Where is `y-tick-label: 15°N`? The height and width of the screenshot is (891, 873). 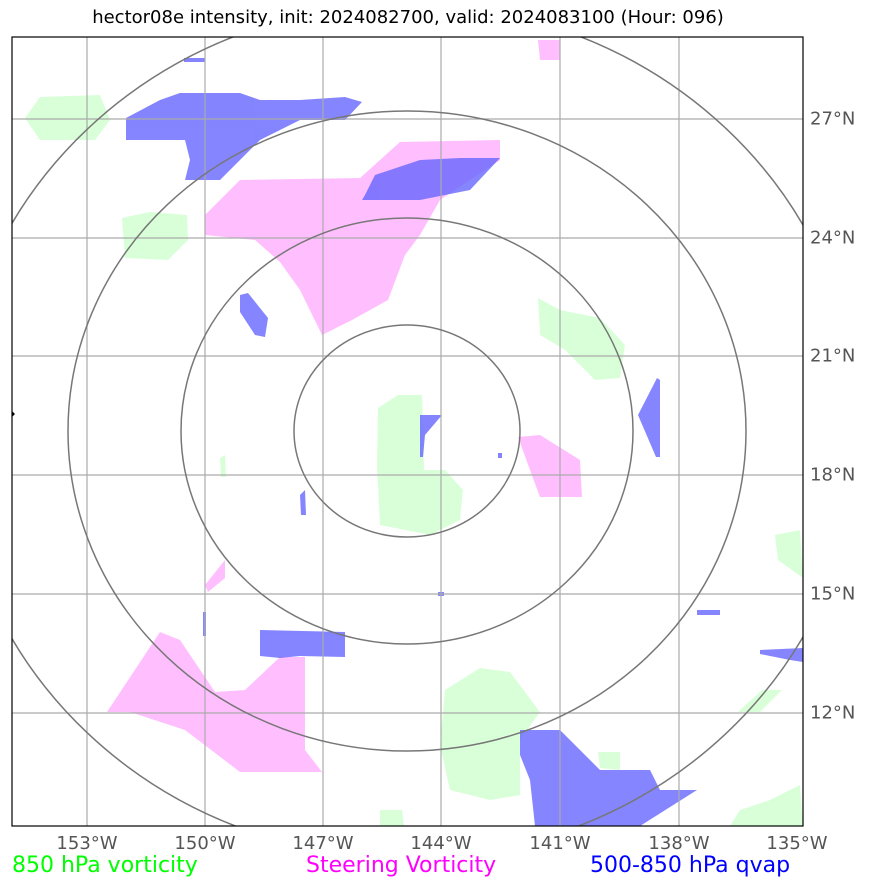 y-tick-label: 15°N is located at coordinates (833, 594).